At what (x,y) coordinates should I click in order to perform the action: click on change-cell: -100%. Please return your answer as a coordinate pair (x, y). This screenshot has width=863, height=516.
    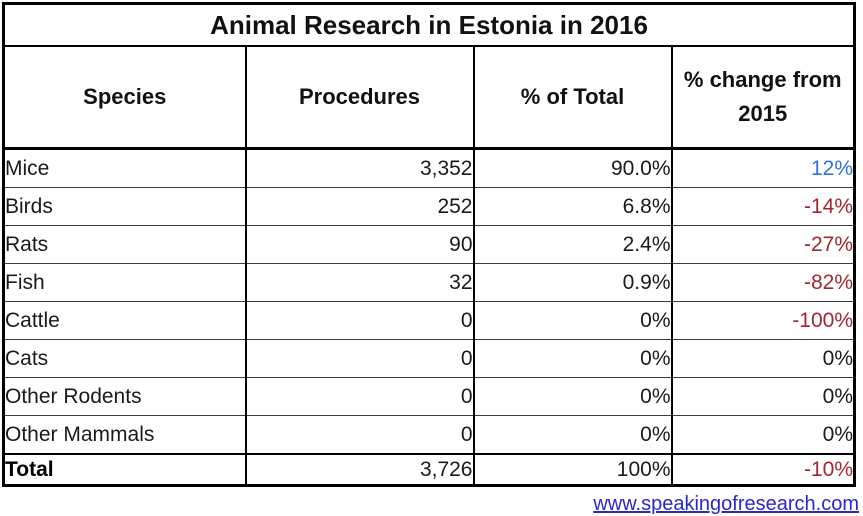
    Looking at the image, I should click on (762, 320).